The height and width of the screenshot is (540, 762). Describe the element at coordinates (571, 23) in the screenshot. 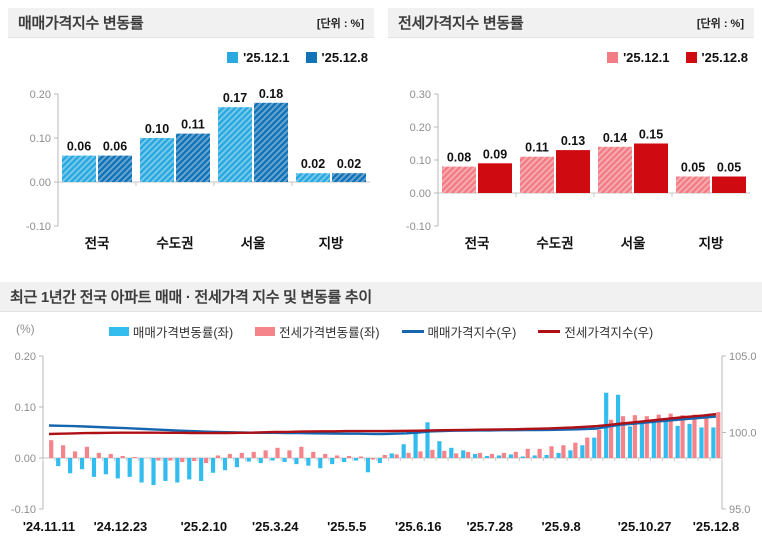

I see `jeonse-panel-header: 전세가격지수 변동률 [단위 : %]` at that location.